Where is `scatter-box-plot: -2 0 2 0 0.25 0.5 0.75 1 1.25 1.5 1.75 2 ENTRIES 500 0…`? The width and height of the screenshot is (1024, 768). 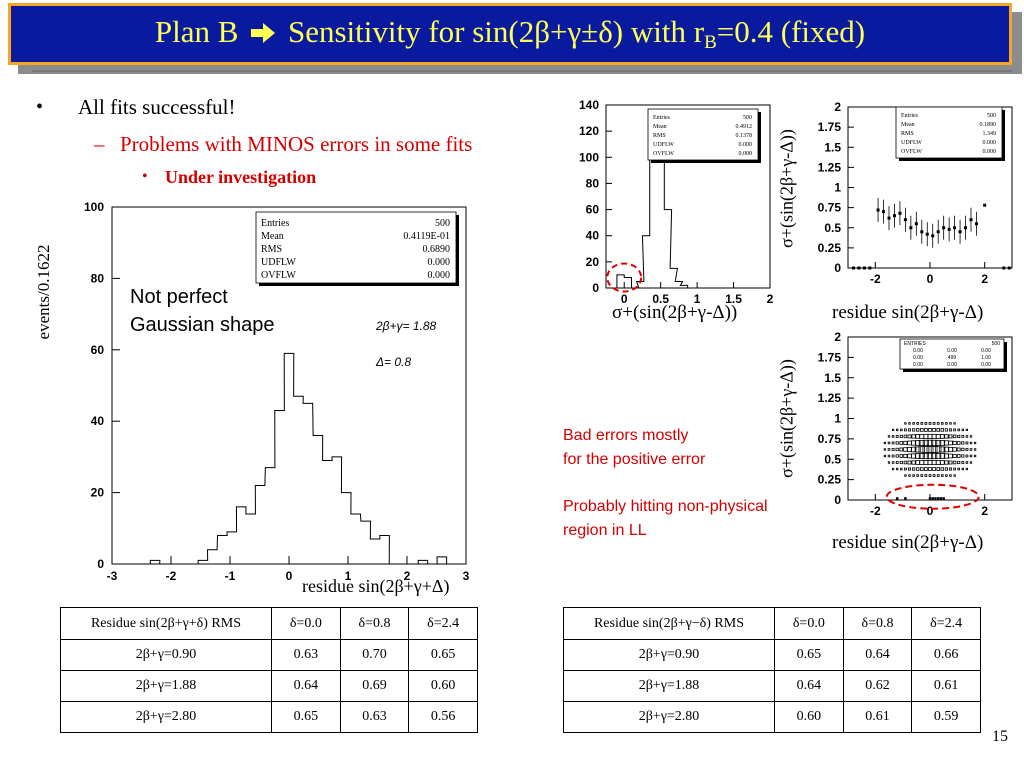
scatter-box-plot: -2 0 2 0 0.25 0.5 0.75 1 1.25 1.5 1.75 2 ENTRIES 500 0… is located at coordinates (916, 432).